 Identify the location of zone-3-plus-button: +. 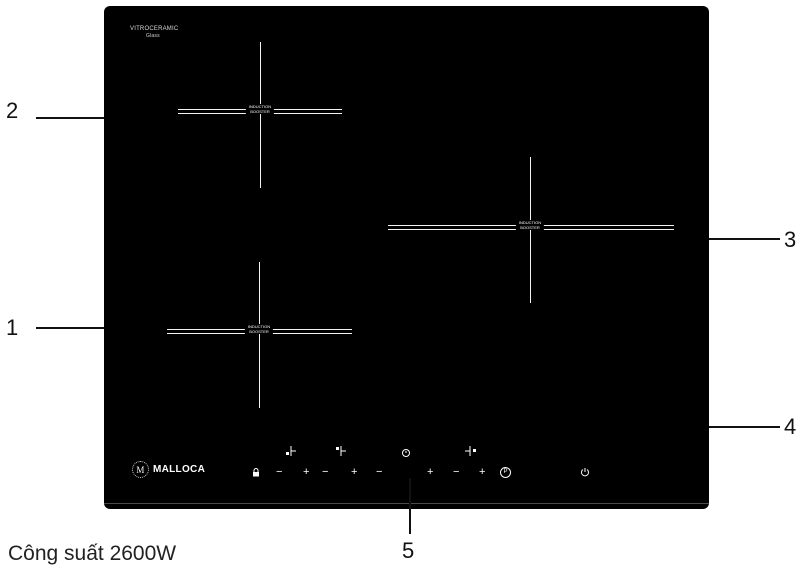
(482, 472).